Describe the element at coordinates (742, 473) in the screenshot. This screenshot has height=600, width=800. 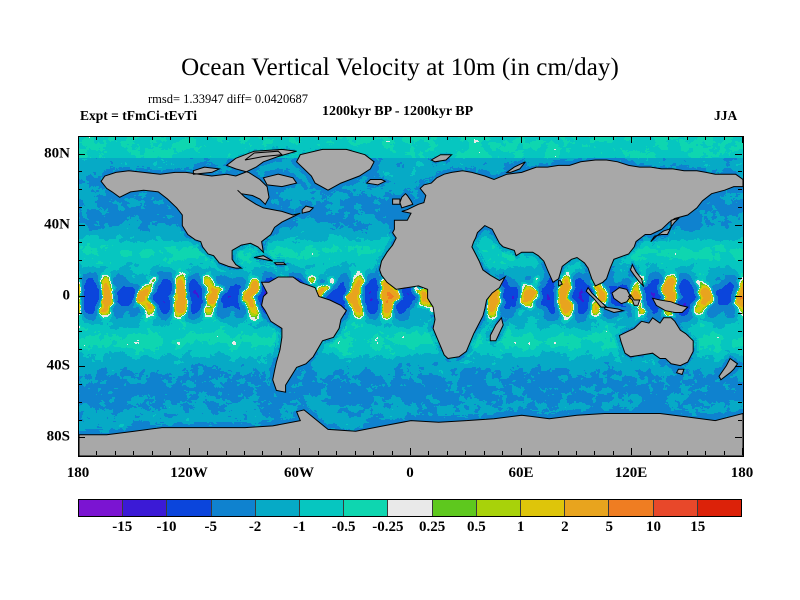
I see `xtick-label-6: 180` at that location.